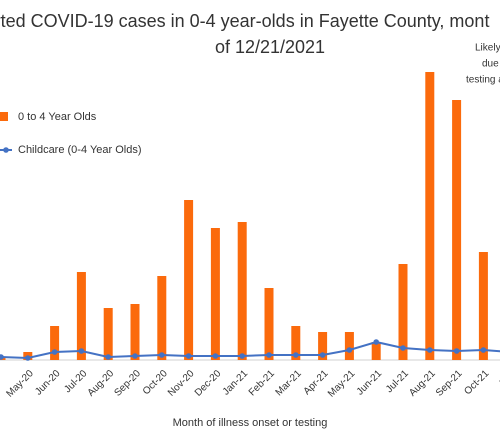 The width and height of the screenshot is (500, 434). What do you see at coordinates (250, 423) in the screenshot?
I see `x-axis-title: Month of illness onset or testing` at bounding box center [250, 423].